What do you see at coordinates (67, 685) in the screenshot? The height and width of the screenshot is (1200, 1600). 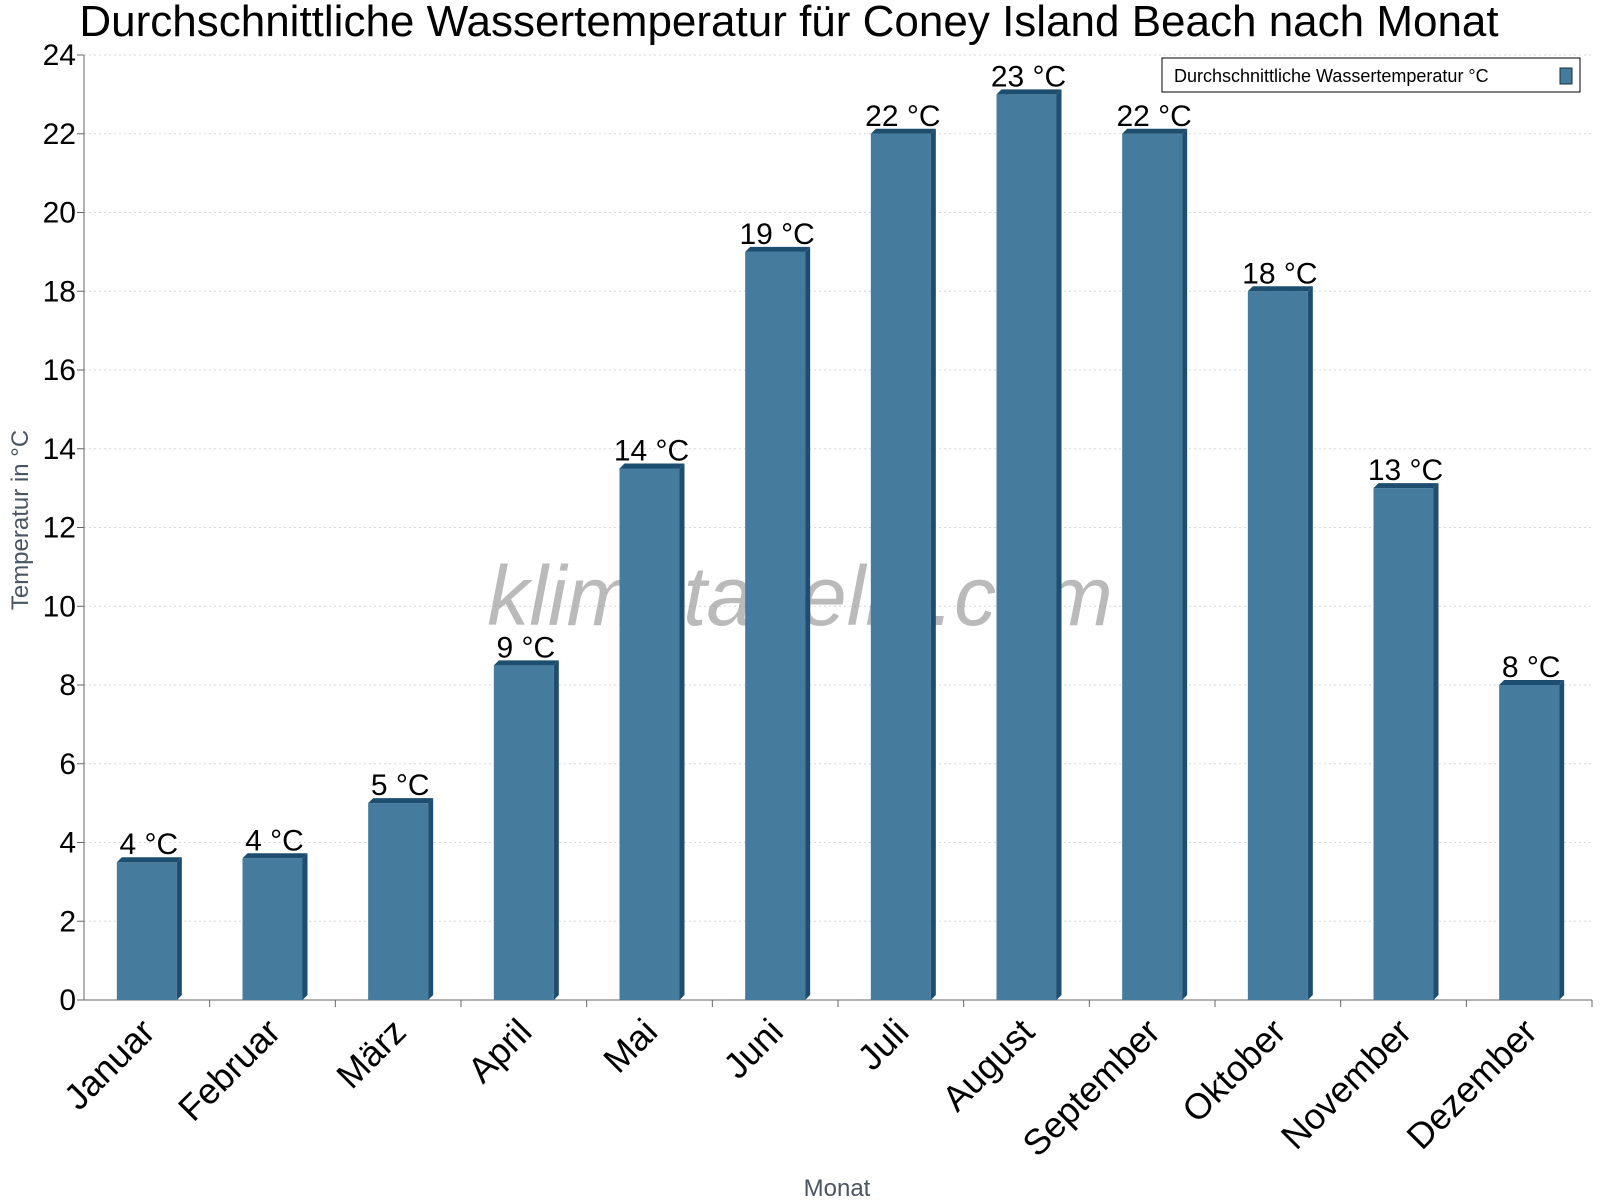 I see `y-tick-label: 8` at bounding box center [67, 685].